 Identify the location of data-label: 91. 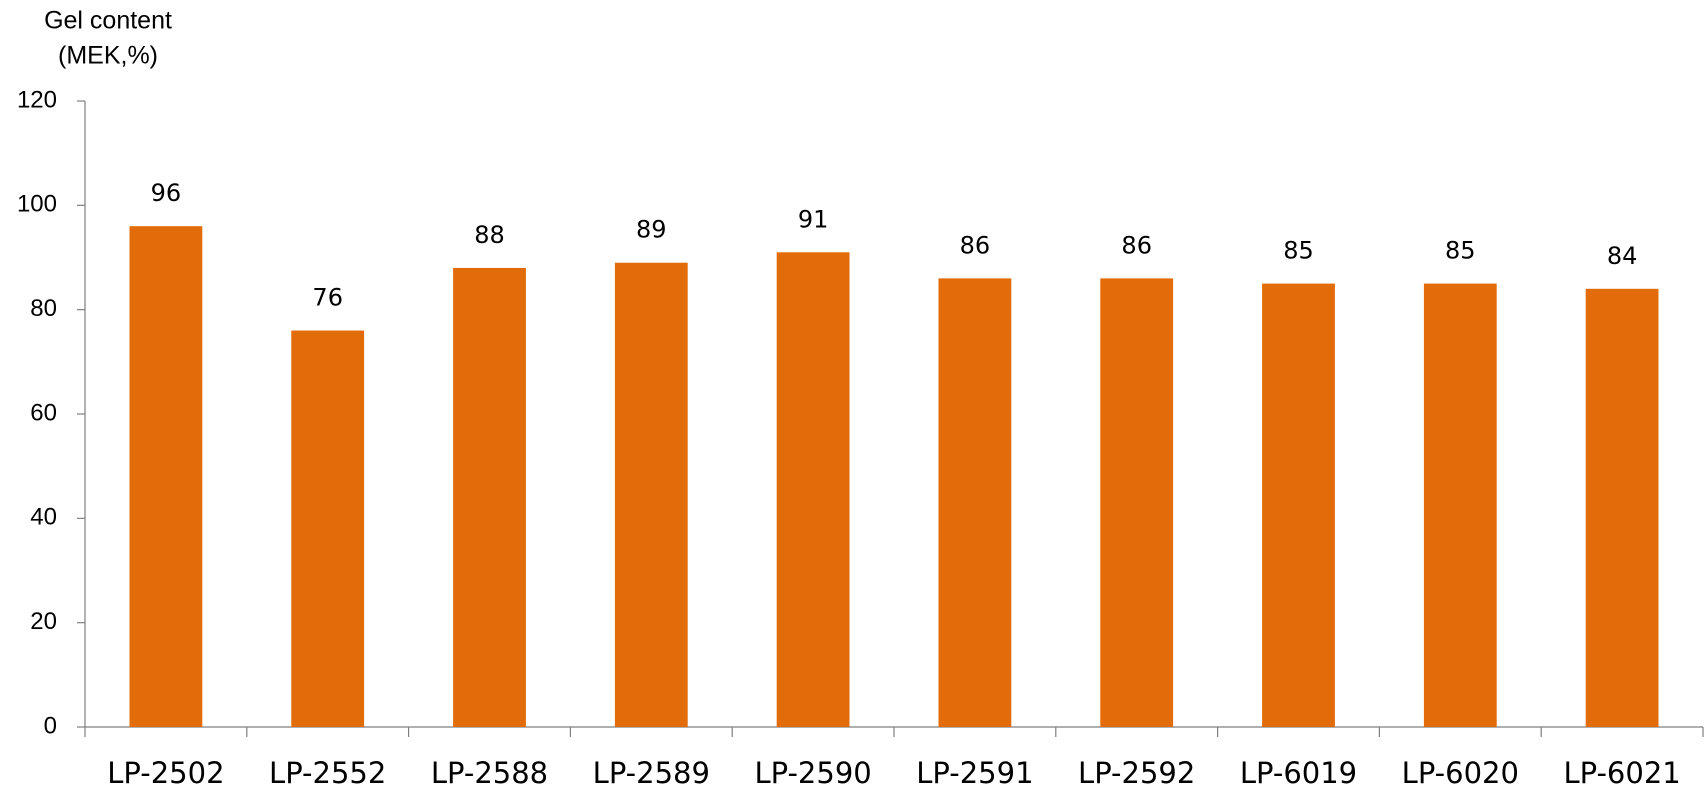
(813, 219).